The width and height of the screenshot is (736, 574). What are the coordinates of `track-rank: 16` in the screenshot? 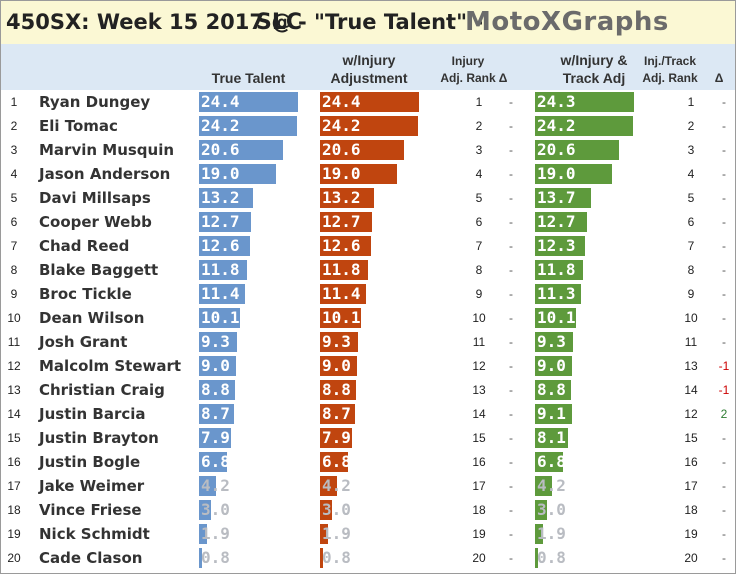 It's located at (691, 462).